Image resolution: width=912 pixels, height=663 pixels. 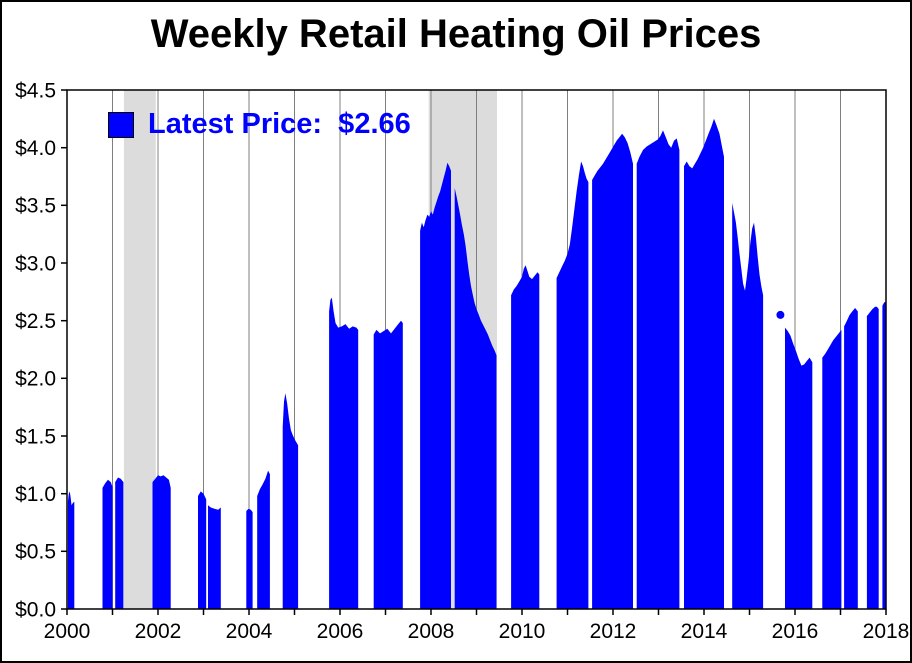 I want to click on x-axis-label: 2002, so click(x=158, y=631).